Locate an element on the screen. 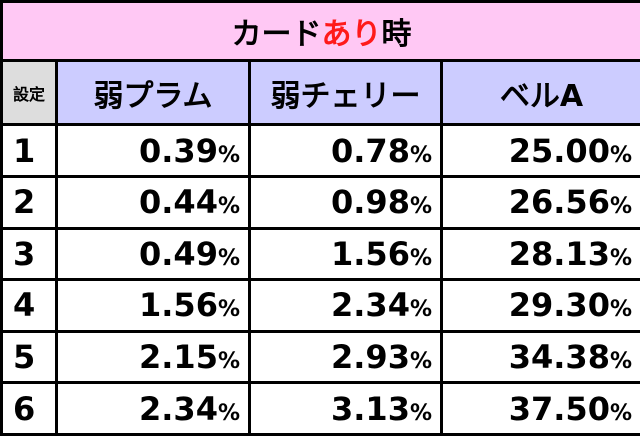  setting: 5 is located at coordinates (29, 357).